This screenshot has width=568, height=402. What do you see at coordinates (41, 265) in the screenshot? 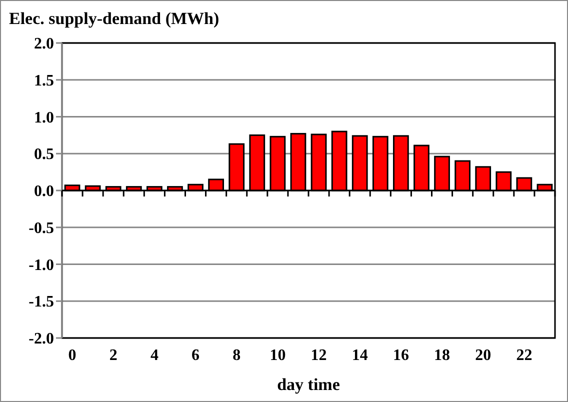
I see `y-tick-label: -1.0` at bounding box center [41, 265].